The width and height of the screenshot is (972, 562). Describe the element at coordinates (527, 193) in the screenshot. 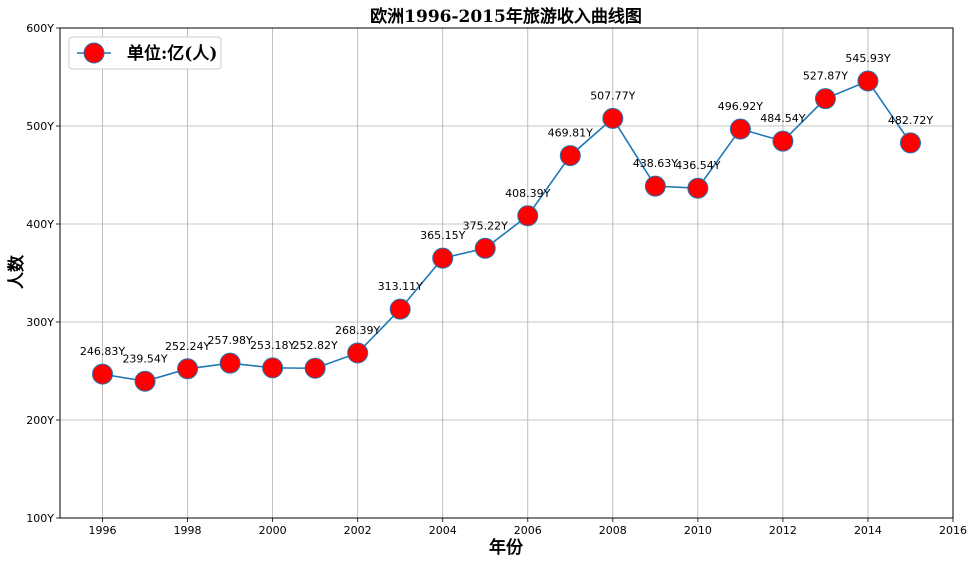

I see `data-label: 408.39Y` at that location.